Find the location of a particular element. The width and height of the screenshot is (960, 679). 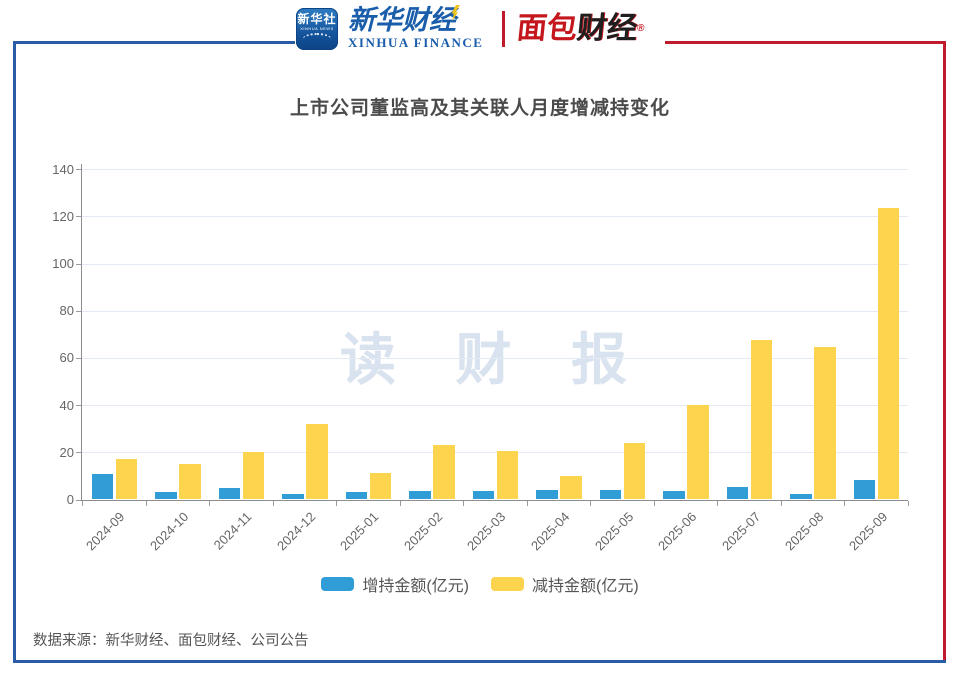

legend-label-increase: 增持金额(亿元) is located at coordinates (415, 586).